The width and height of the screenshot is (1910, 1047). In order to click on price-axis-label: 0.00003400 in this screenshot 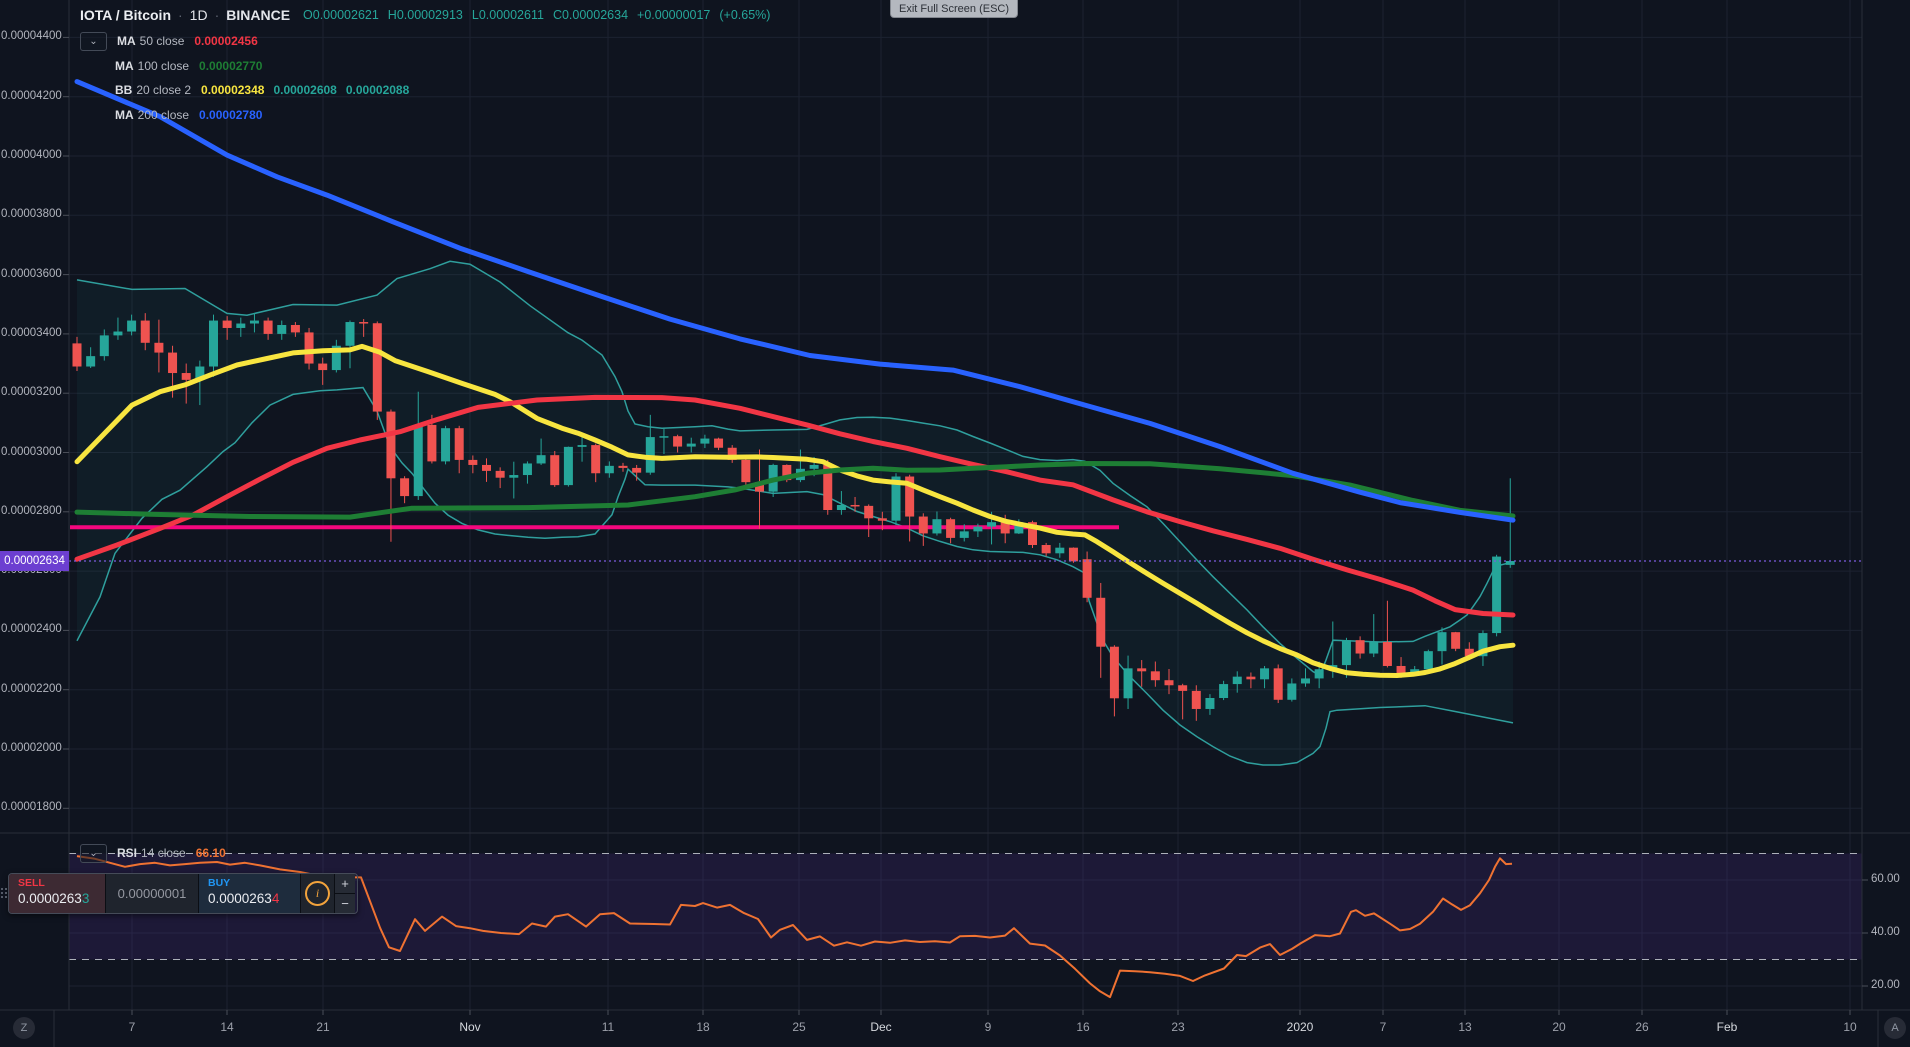, I will do `click(31, 332)`.